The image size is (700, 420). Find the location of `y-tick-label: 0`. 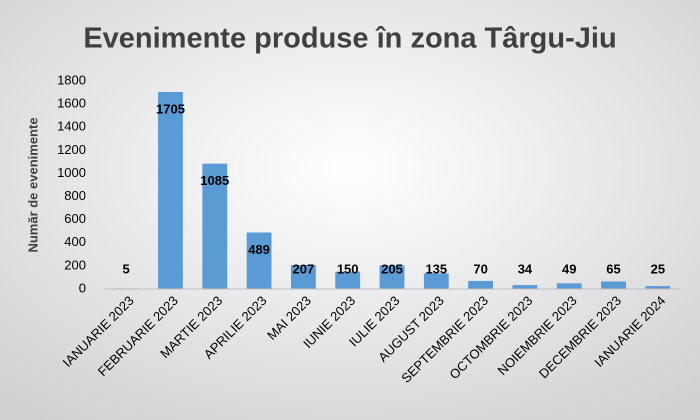

y-tick-label: 0 is located at coordinates (82, 287).